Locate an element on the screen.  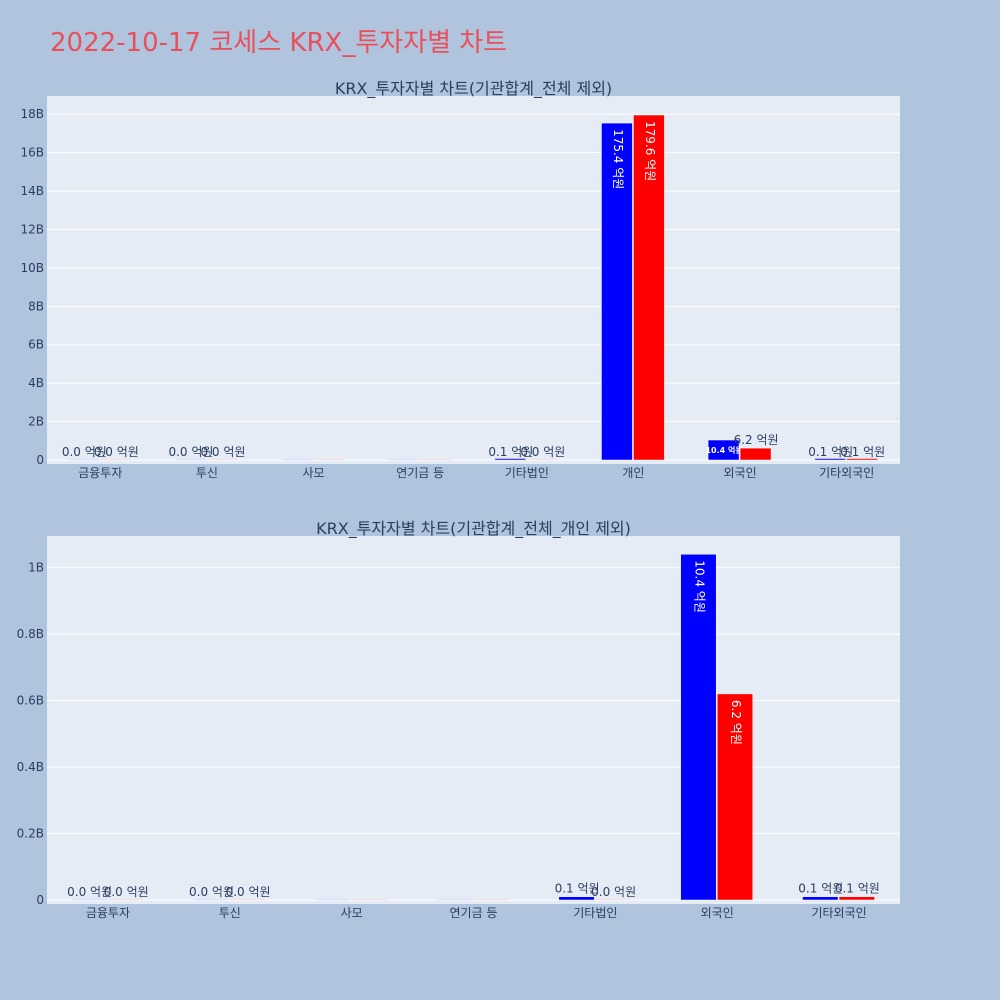
y-tick-label: 2B is located at coordinates (36, 422).